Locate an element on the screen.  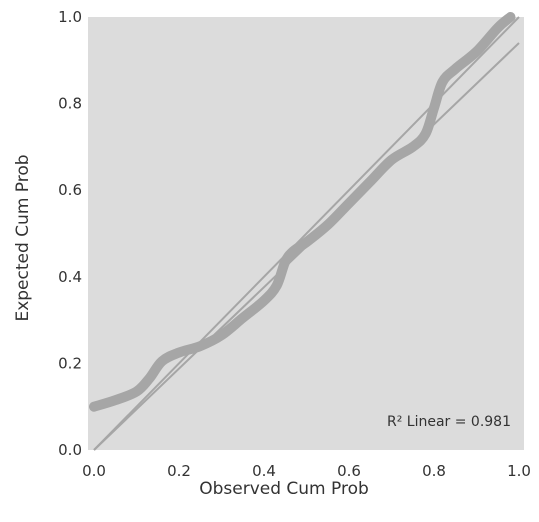
x-tick-label: 0.0 is located at coordinates (94, 471).